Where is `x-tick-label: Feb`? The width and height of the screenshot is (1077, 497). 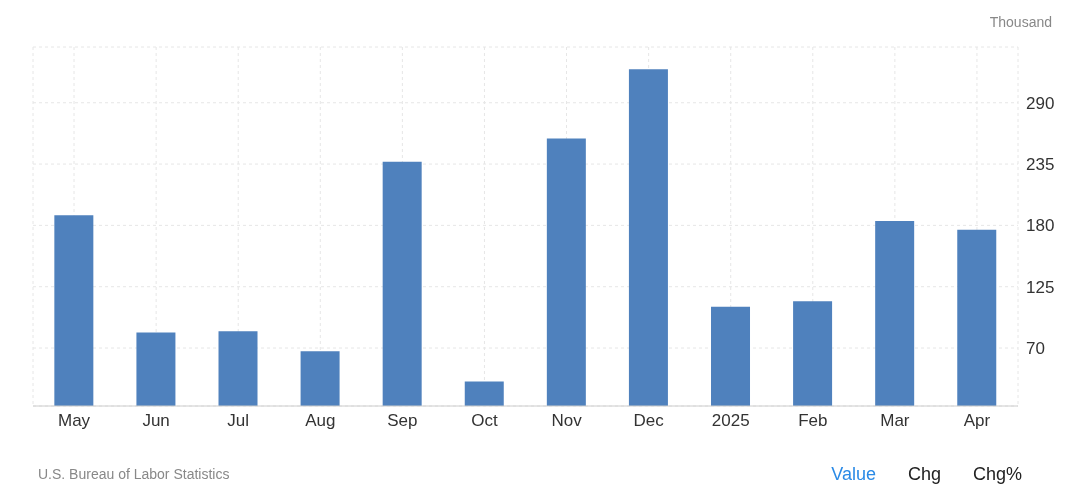
x-tick-label: Feb is located at coordinates (813, 421).